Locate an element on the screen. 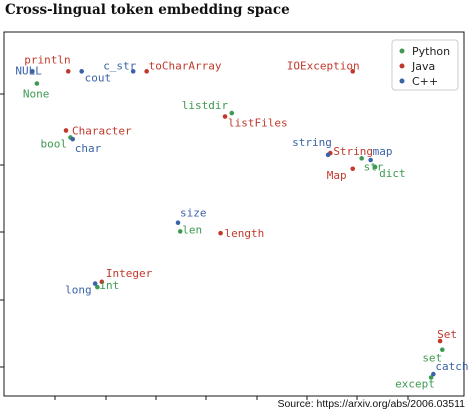 This screenshot has height=416, width=474. legend-entry: C++ is located at coordinates (425, 81).